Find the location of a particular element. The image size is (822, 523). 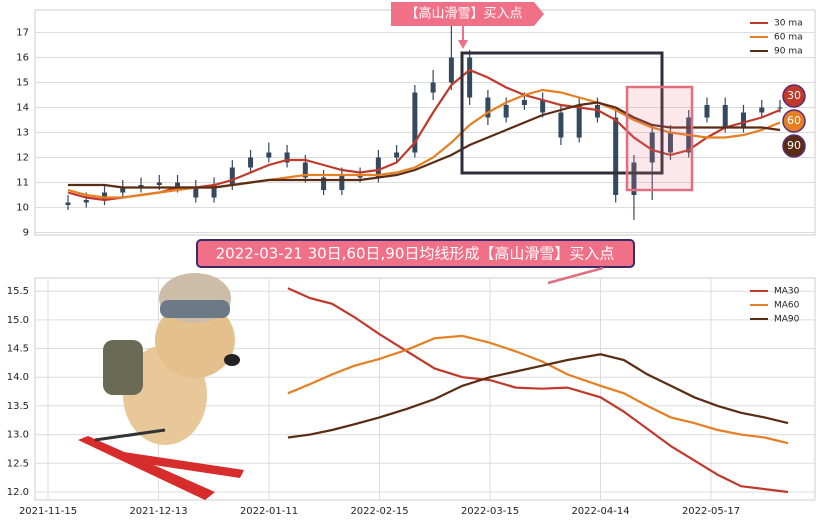

y-tick-label: 13.0 is located at coordinates (18, 435).